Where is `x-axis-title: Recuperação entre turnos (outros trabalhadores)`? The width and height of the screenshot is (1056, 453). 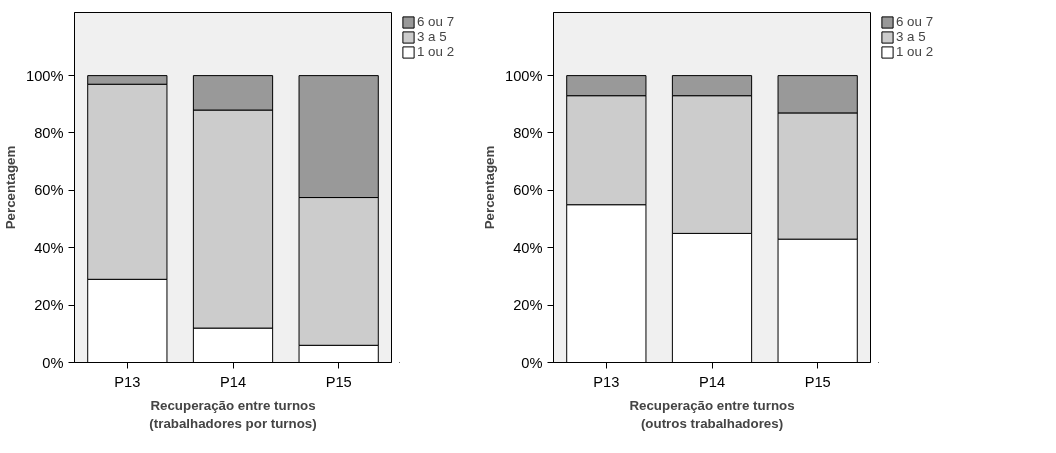 x-axis-title: Recuperação entre turnos (outros trabalhadores) is located at coordinates (712, 414).